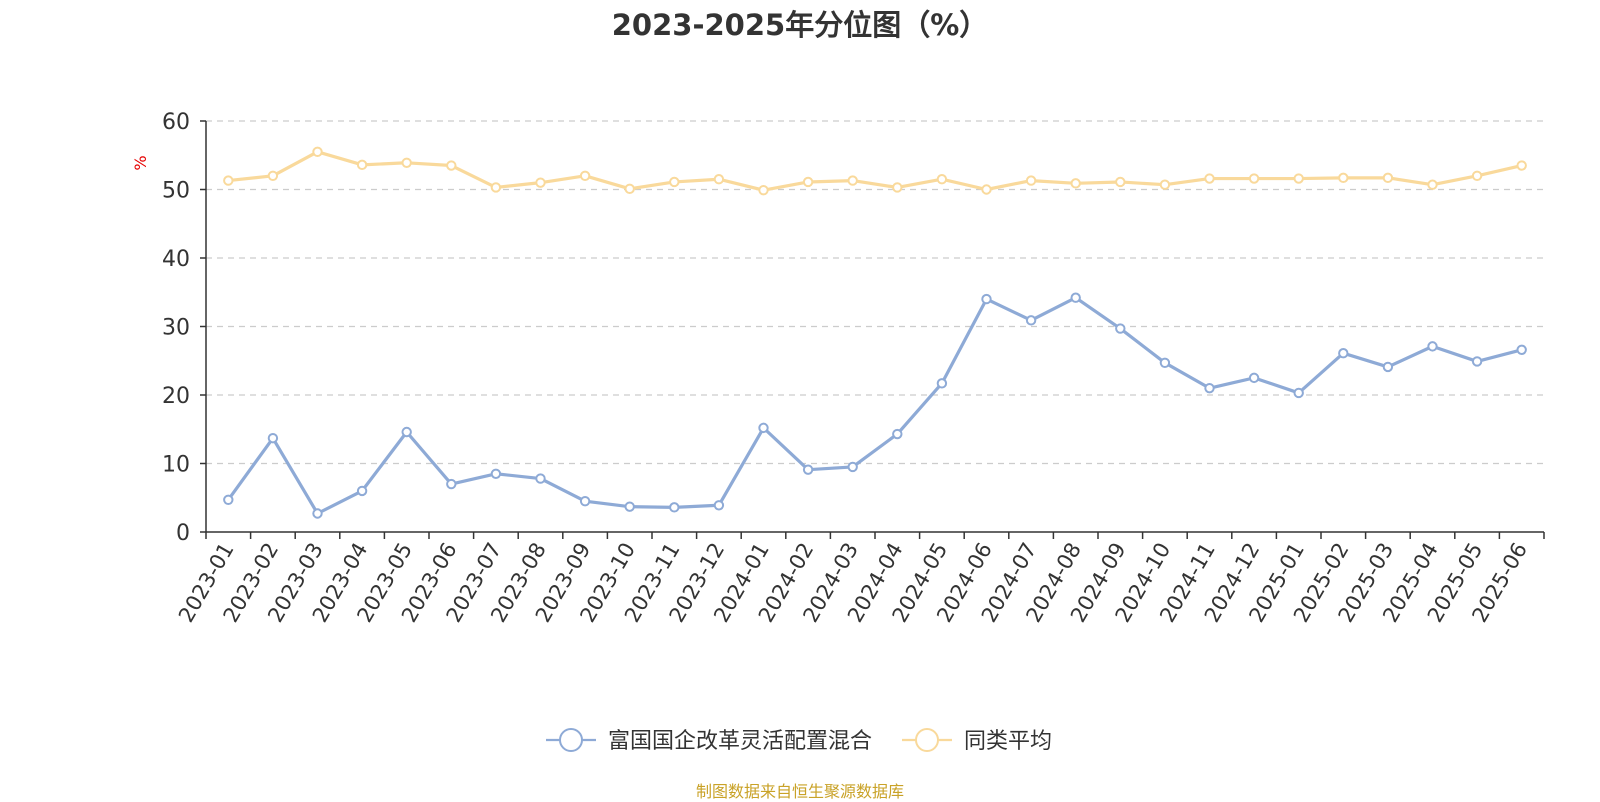 The height and width of the screenshot is (802, 1600). Describe the element at coordinates (183, 533) in the screenshot. I see `y-tick-label: 0` at that location.